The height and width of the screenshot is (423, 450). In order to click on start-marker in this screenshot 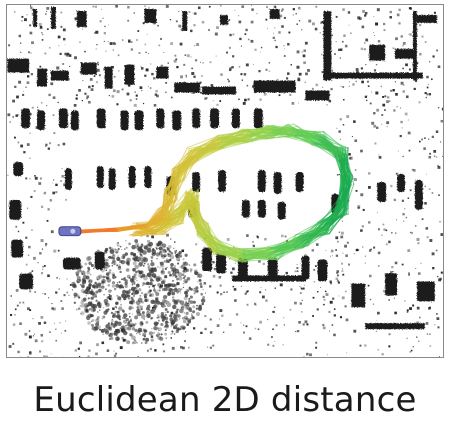, I will do `click(70, 231)`.